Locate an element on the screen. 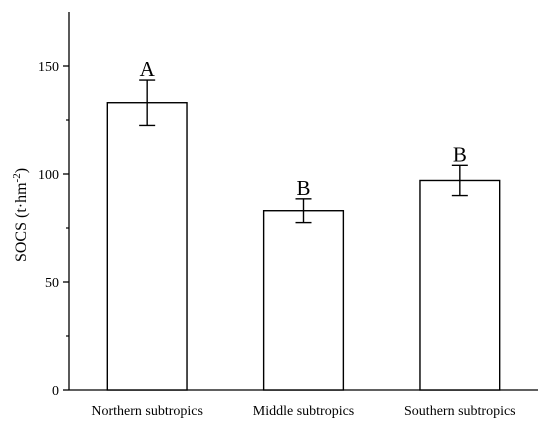  x-category-label: Southern subtropics is located at coordinates (460, 411).